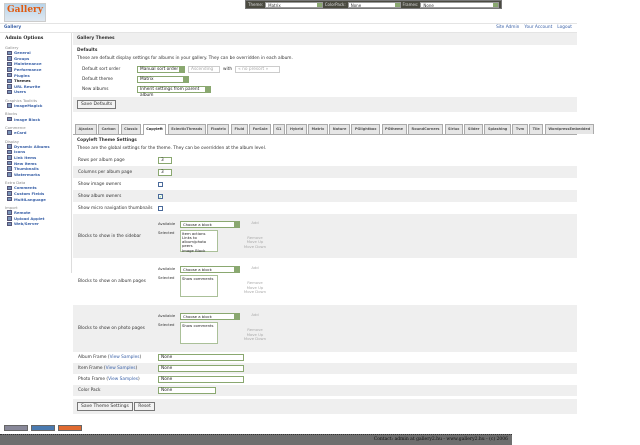  I want to click on tab-copyleft: Copyleft, so click(154, 129).